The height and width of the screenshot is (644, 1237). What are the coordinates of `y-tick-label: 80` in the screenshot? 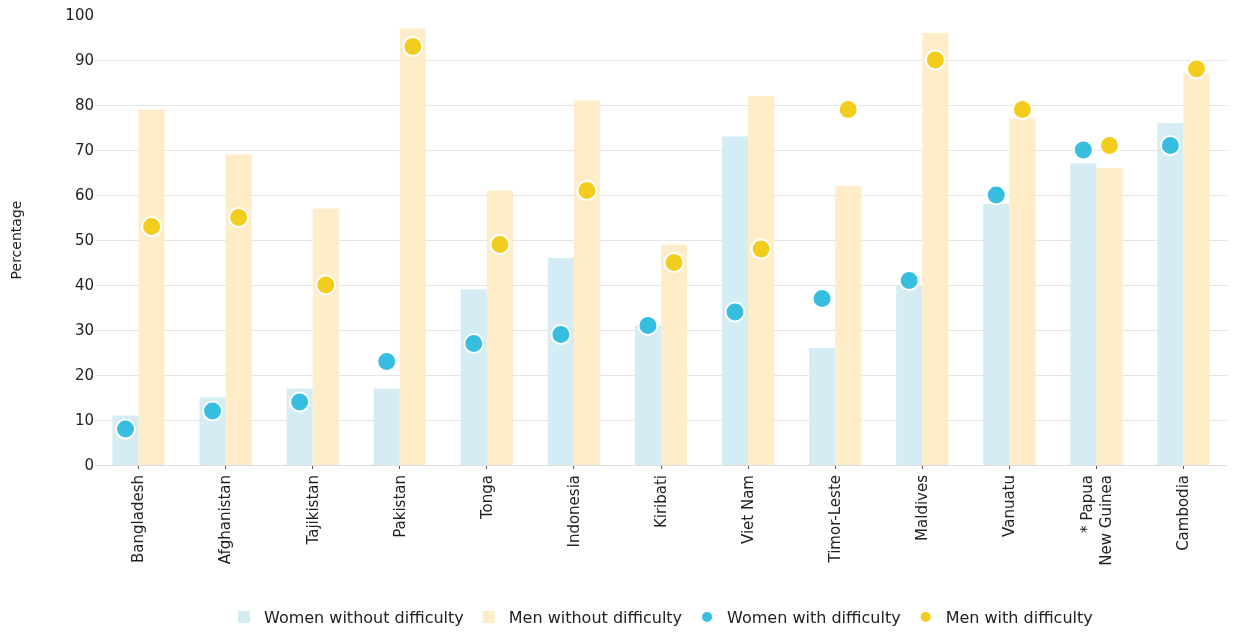 It's located at (84, 105).